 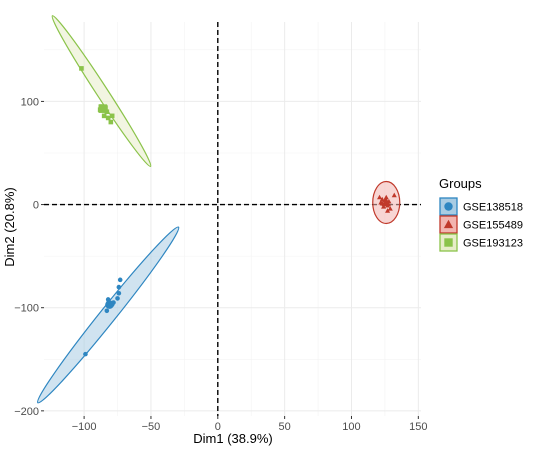 What do you see at coordinates (36, 206) in the screenshot?
I see `y-tick-label: 0` at bounding box center [36, 206].